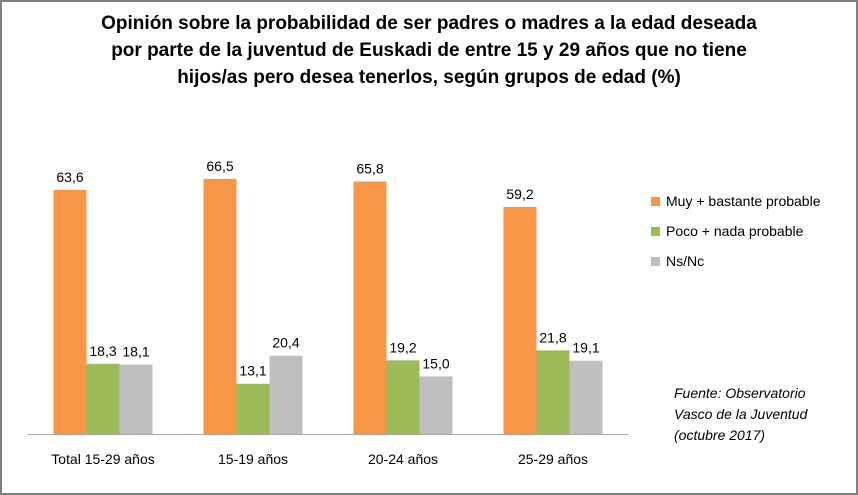 The width and height of the screenshot is (858, 495). Describe the element at coordinates (102, 351) in the screenshot. I see `data-label: 18,3` at that location.